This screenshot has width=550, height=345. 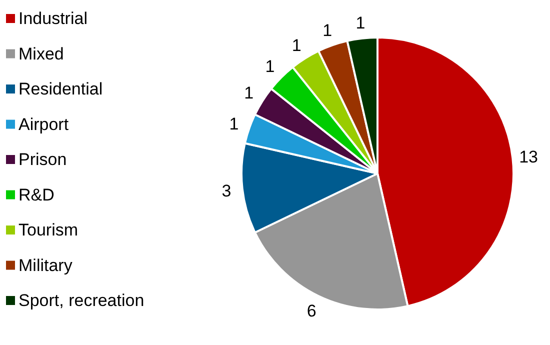 I want to click on legend-label: Tourism, so click(x=48, y=230).